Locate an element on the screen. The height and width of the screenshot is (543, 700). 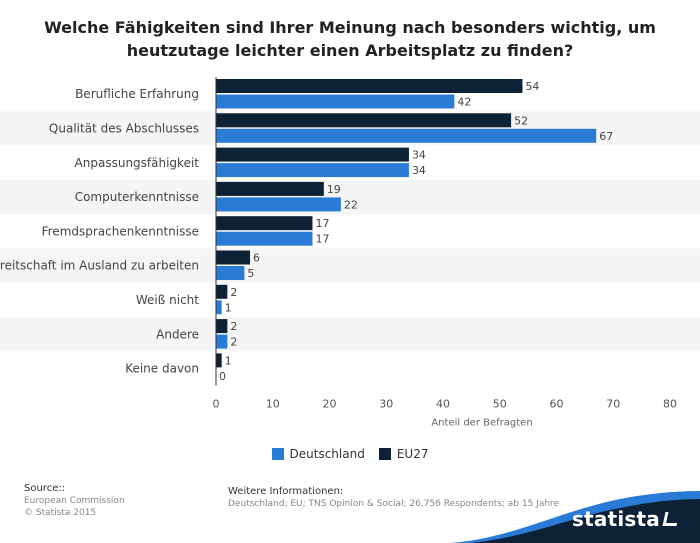
category-label: Berufliche Erfahrung is located at coordinates (137, 94).